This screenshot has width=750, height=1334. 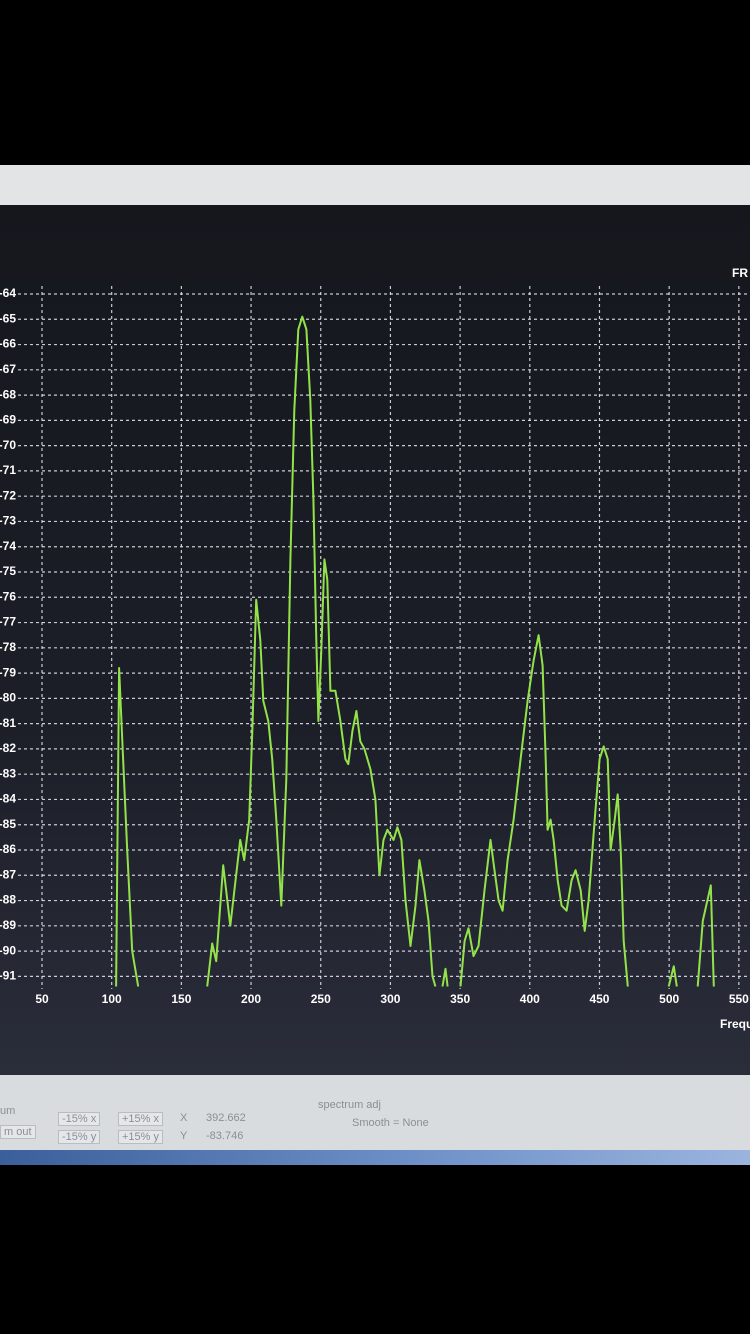 What do you see at coordinates (8, 394) in the screenshot?
I see `y-tick-label: -68` at bounding box center [8, 394].